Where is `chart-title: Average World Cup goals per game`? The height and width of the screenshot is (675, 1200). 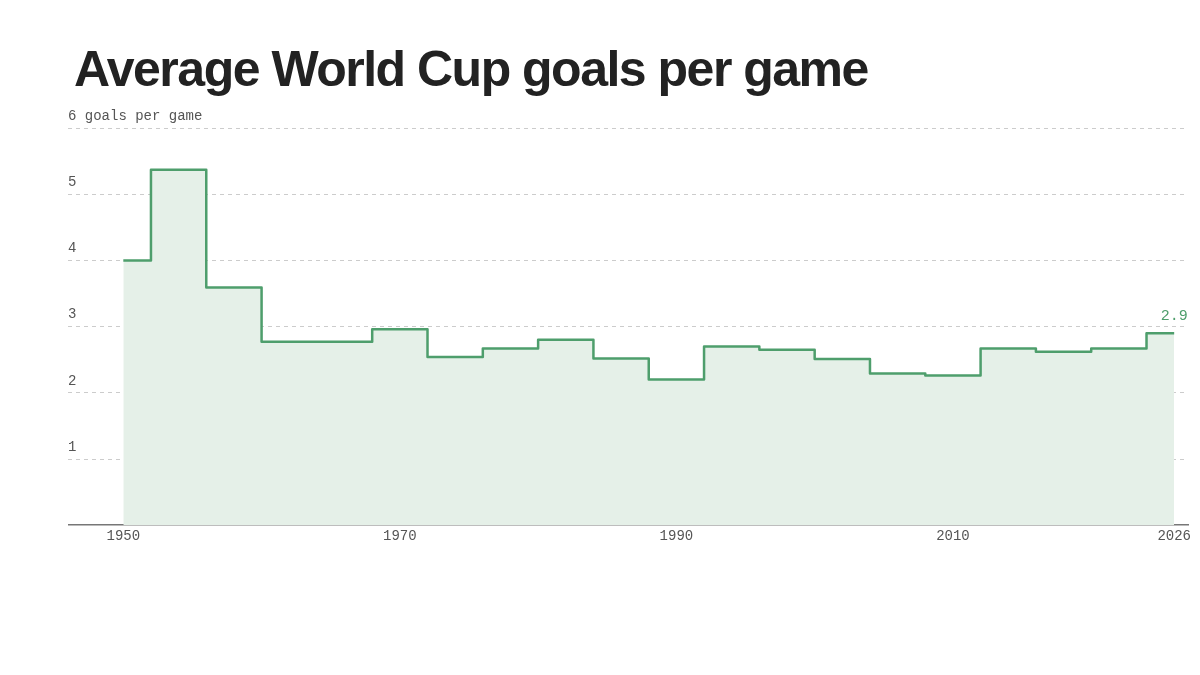 chart-title: Average World Cup goals per game is located at coordinates (471, 69).